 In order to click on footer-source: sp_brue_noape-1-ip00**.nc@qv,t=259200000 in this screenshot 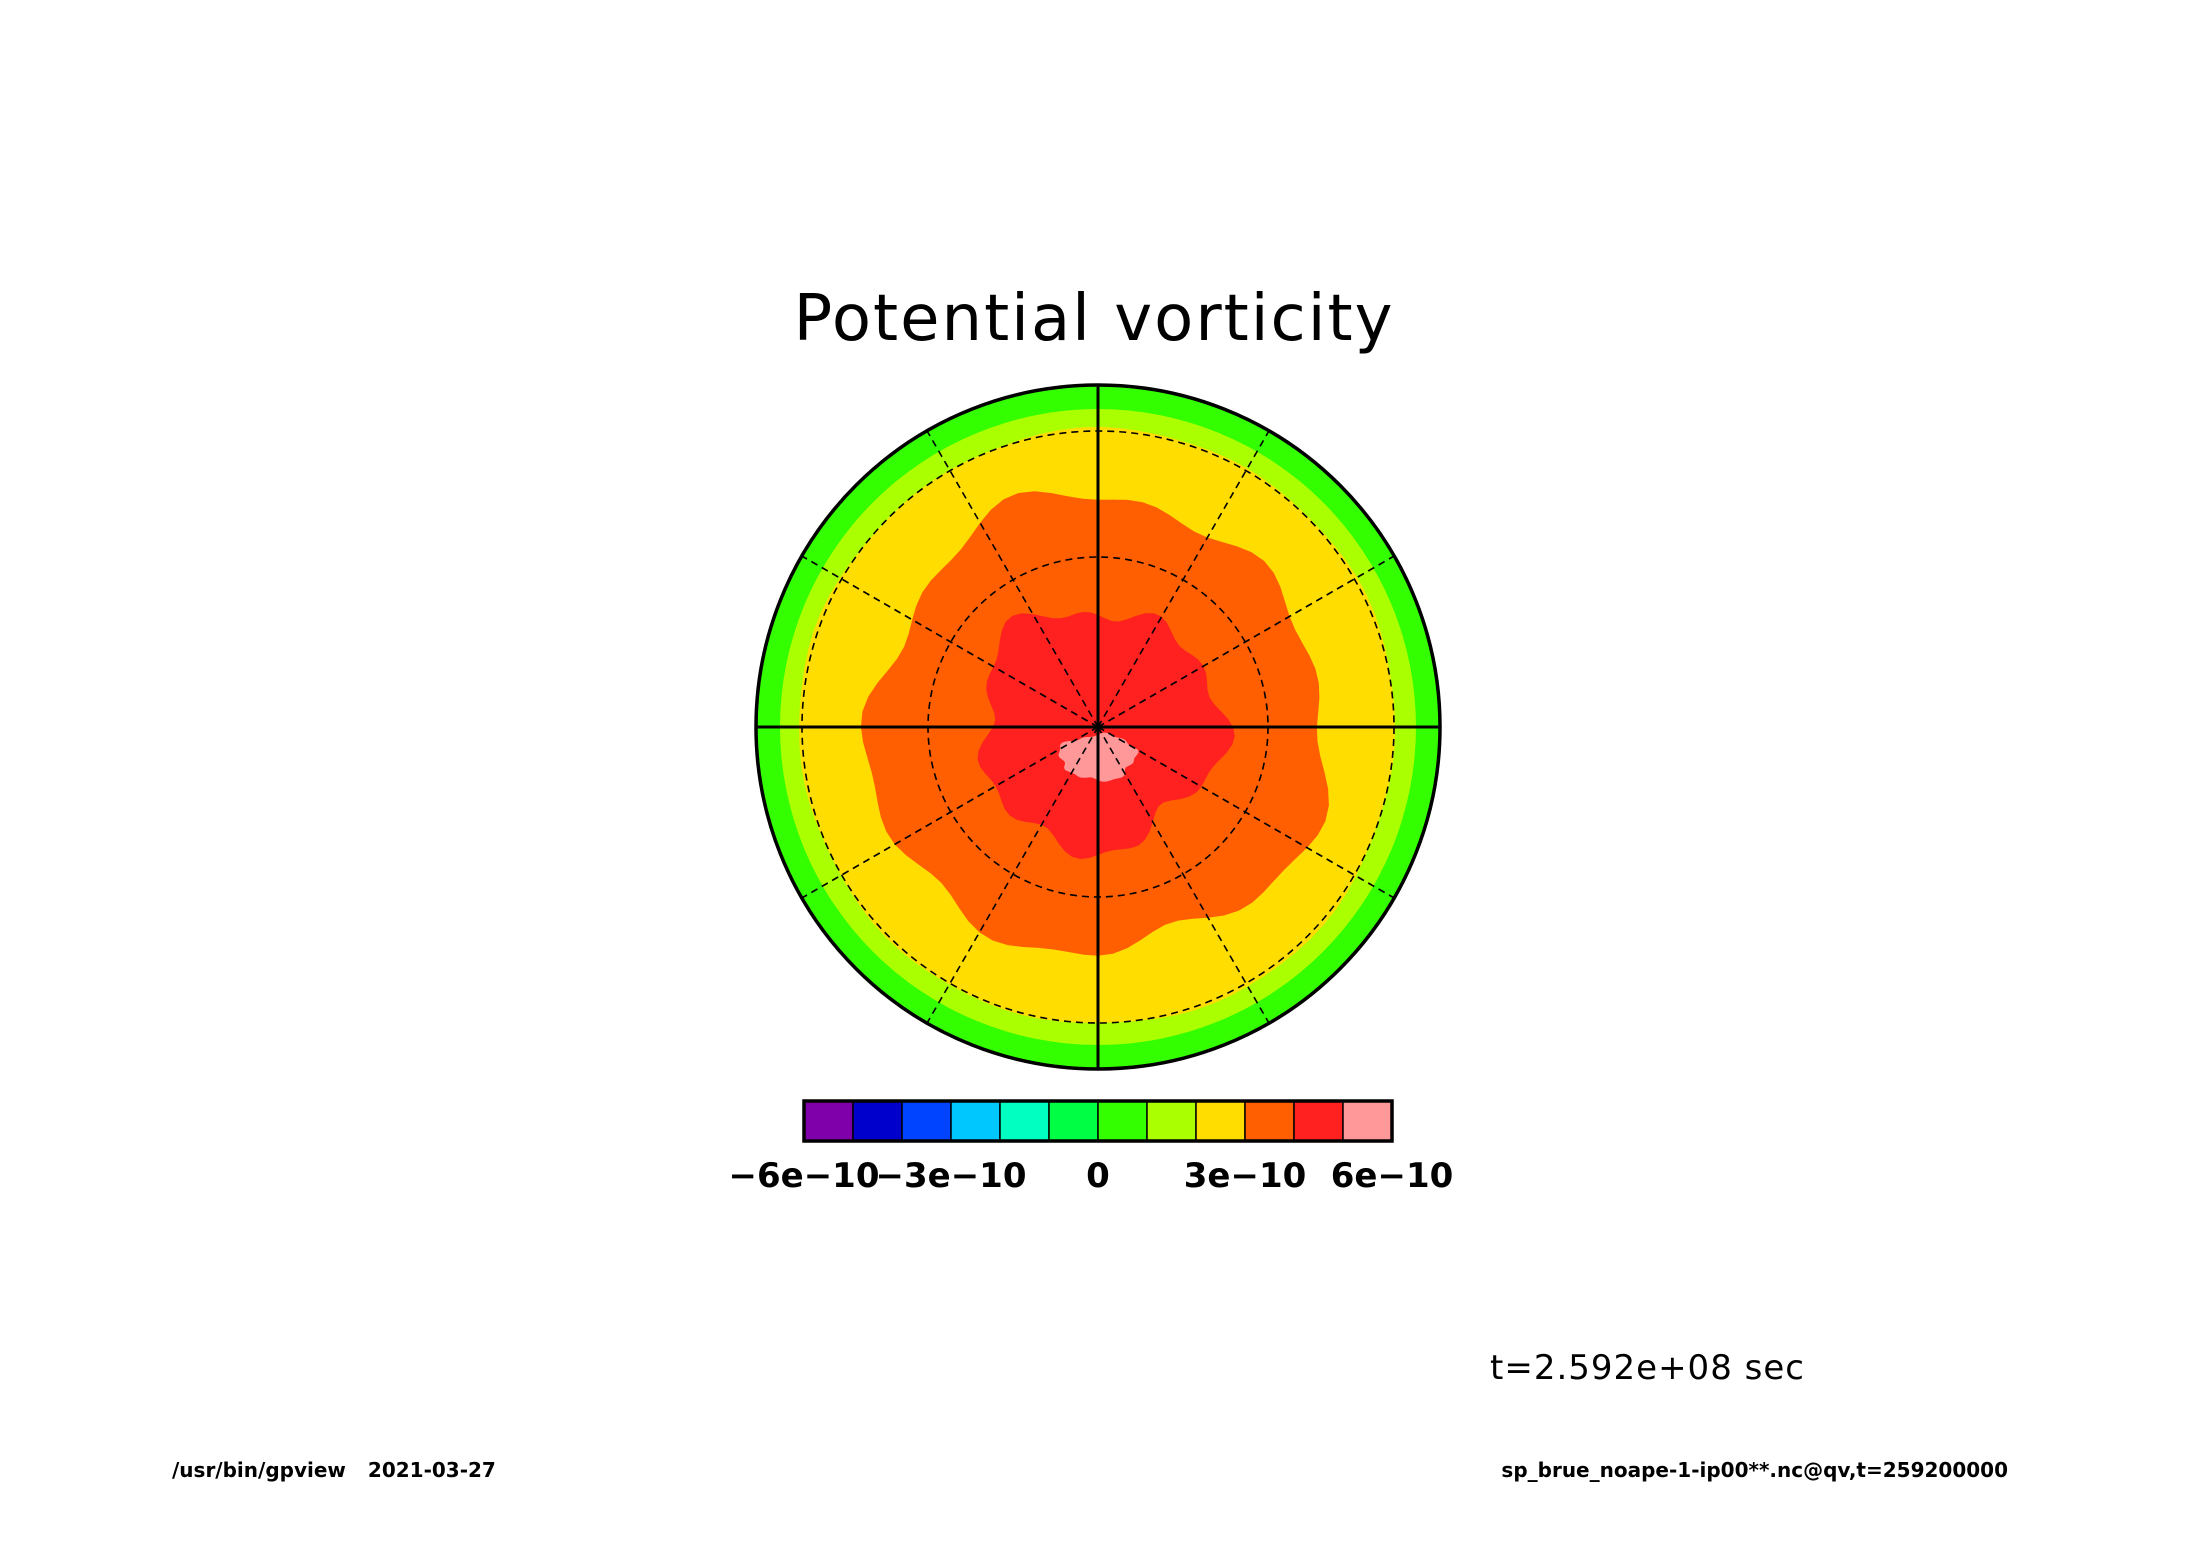, I will do `click(1754, 1470)`.